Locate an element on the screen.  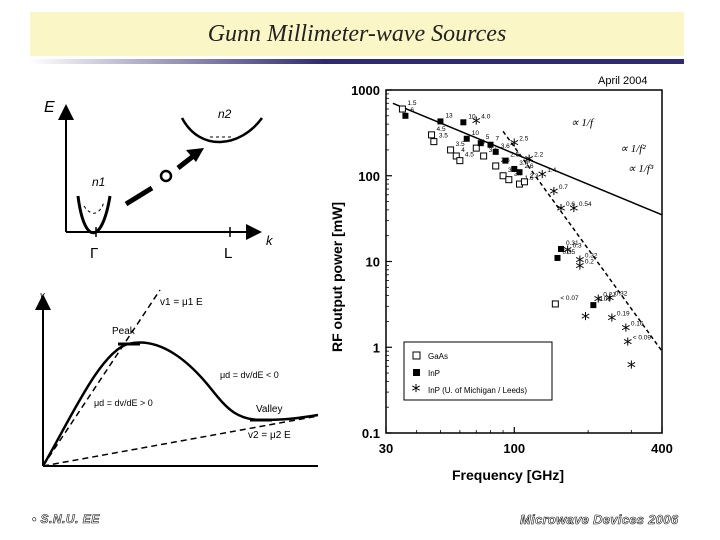
chart-x-label: Frequency [GHz] is located at coordinates (508, 475).